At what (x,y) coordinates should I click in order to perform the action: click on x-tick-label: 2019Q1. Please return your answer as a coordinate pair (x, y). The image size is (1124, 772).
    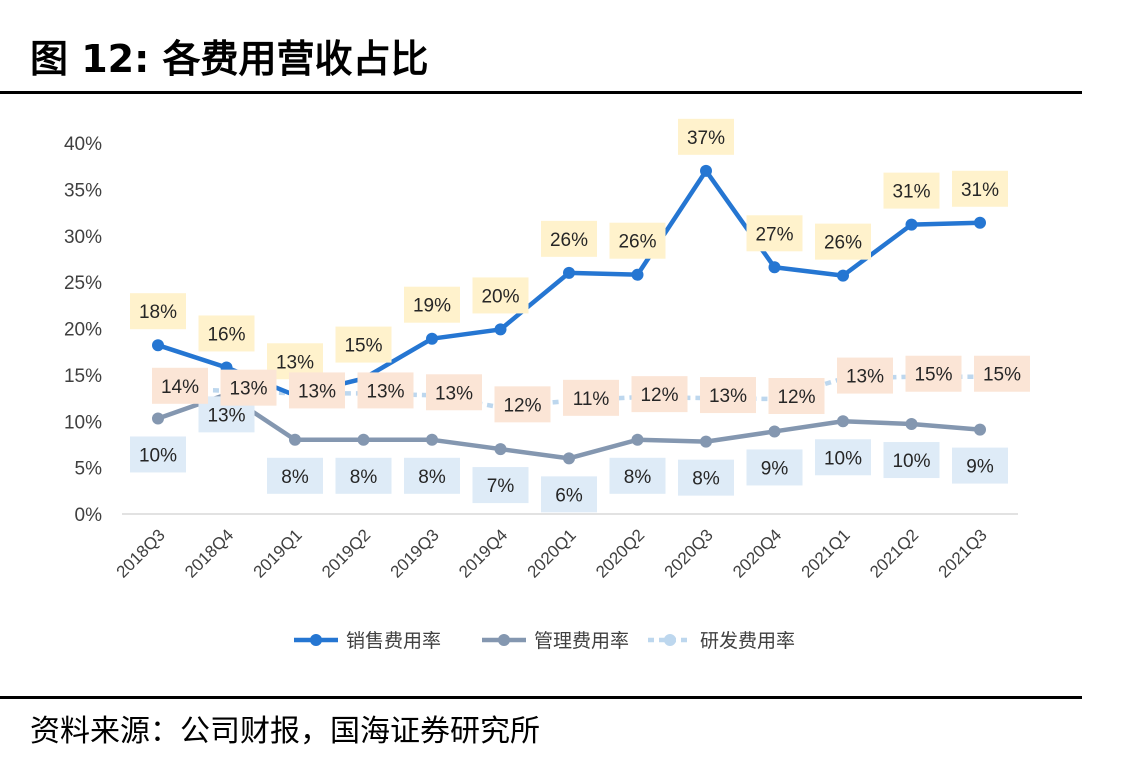
    Looking at the image, I should click on (278, 553).